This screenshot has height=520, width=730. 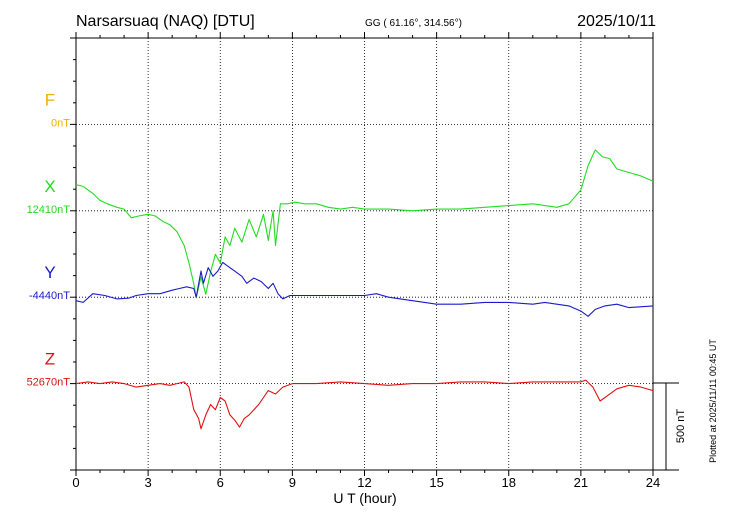 What do you see at coordinates (50, 99) in the screenshot?
I see `series-f-name: F` at bounding box center [50, 99].